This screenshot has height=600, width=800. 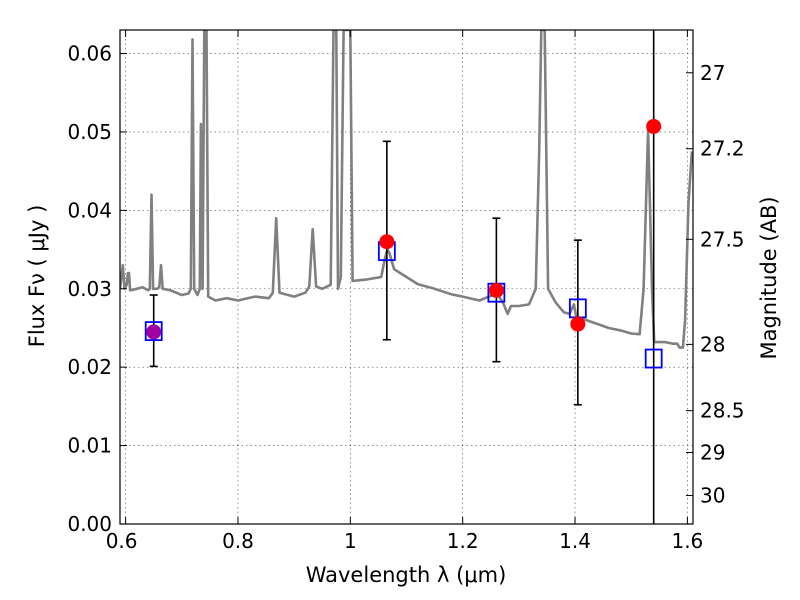 I want to click on right-tick-label: 28.5, so click(x=722, y=411).